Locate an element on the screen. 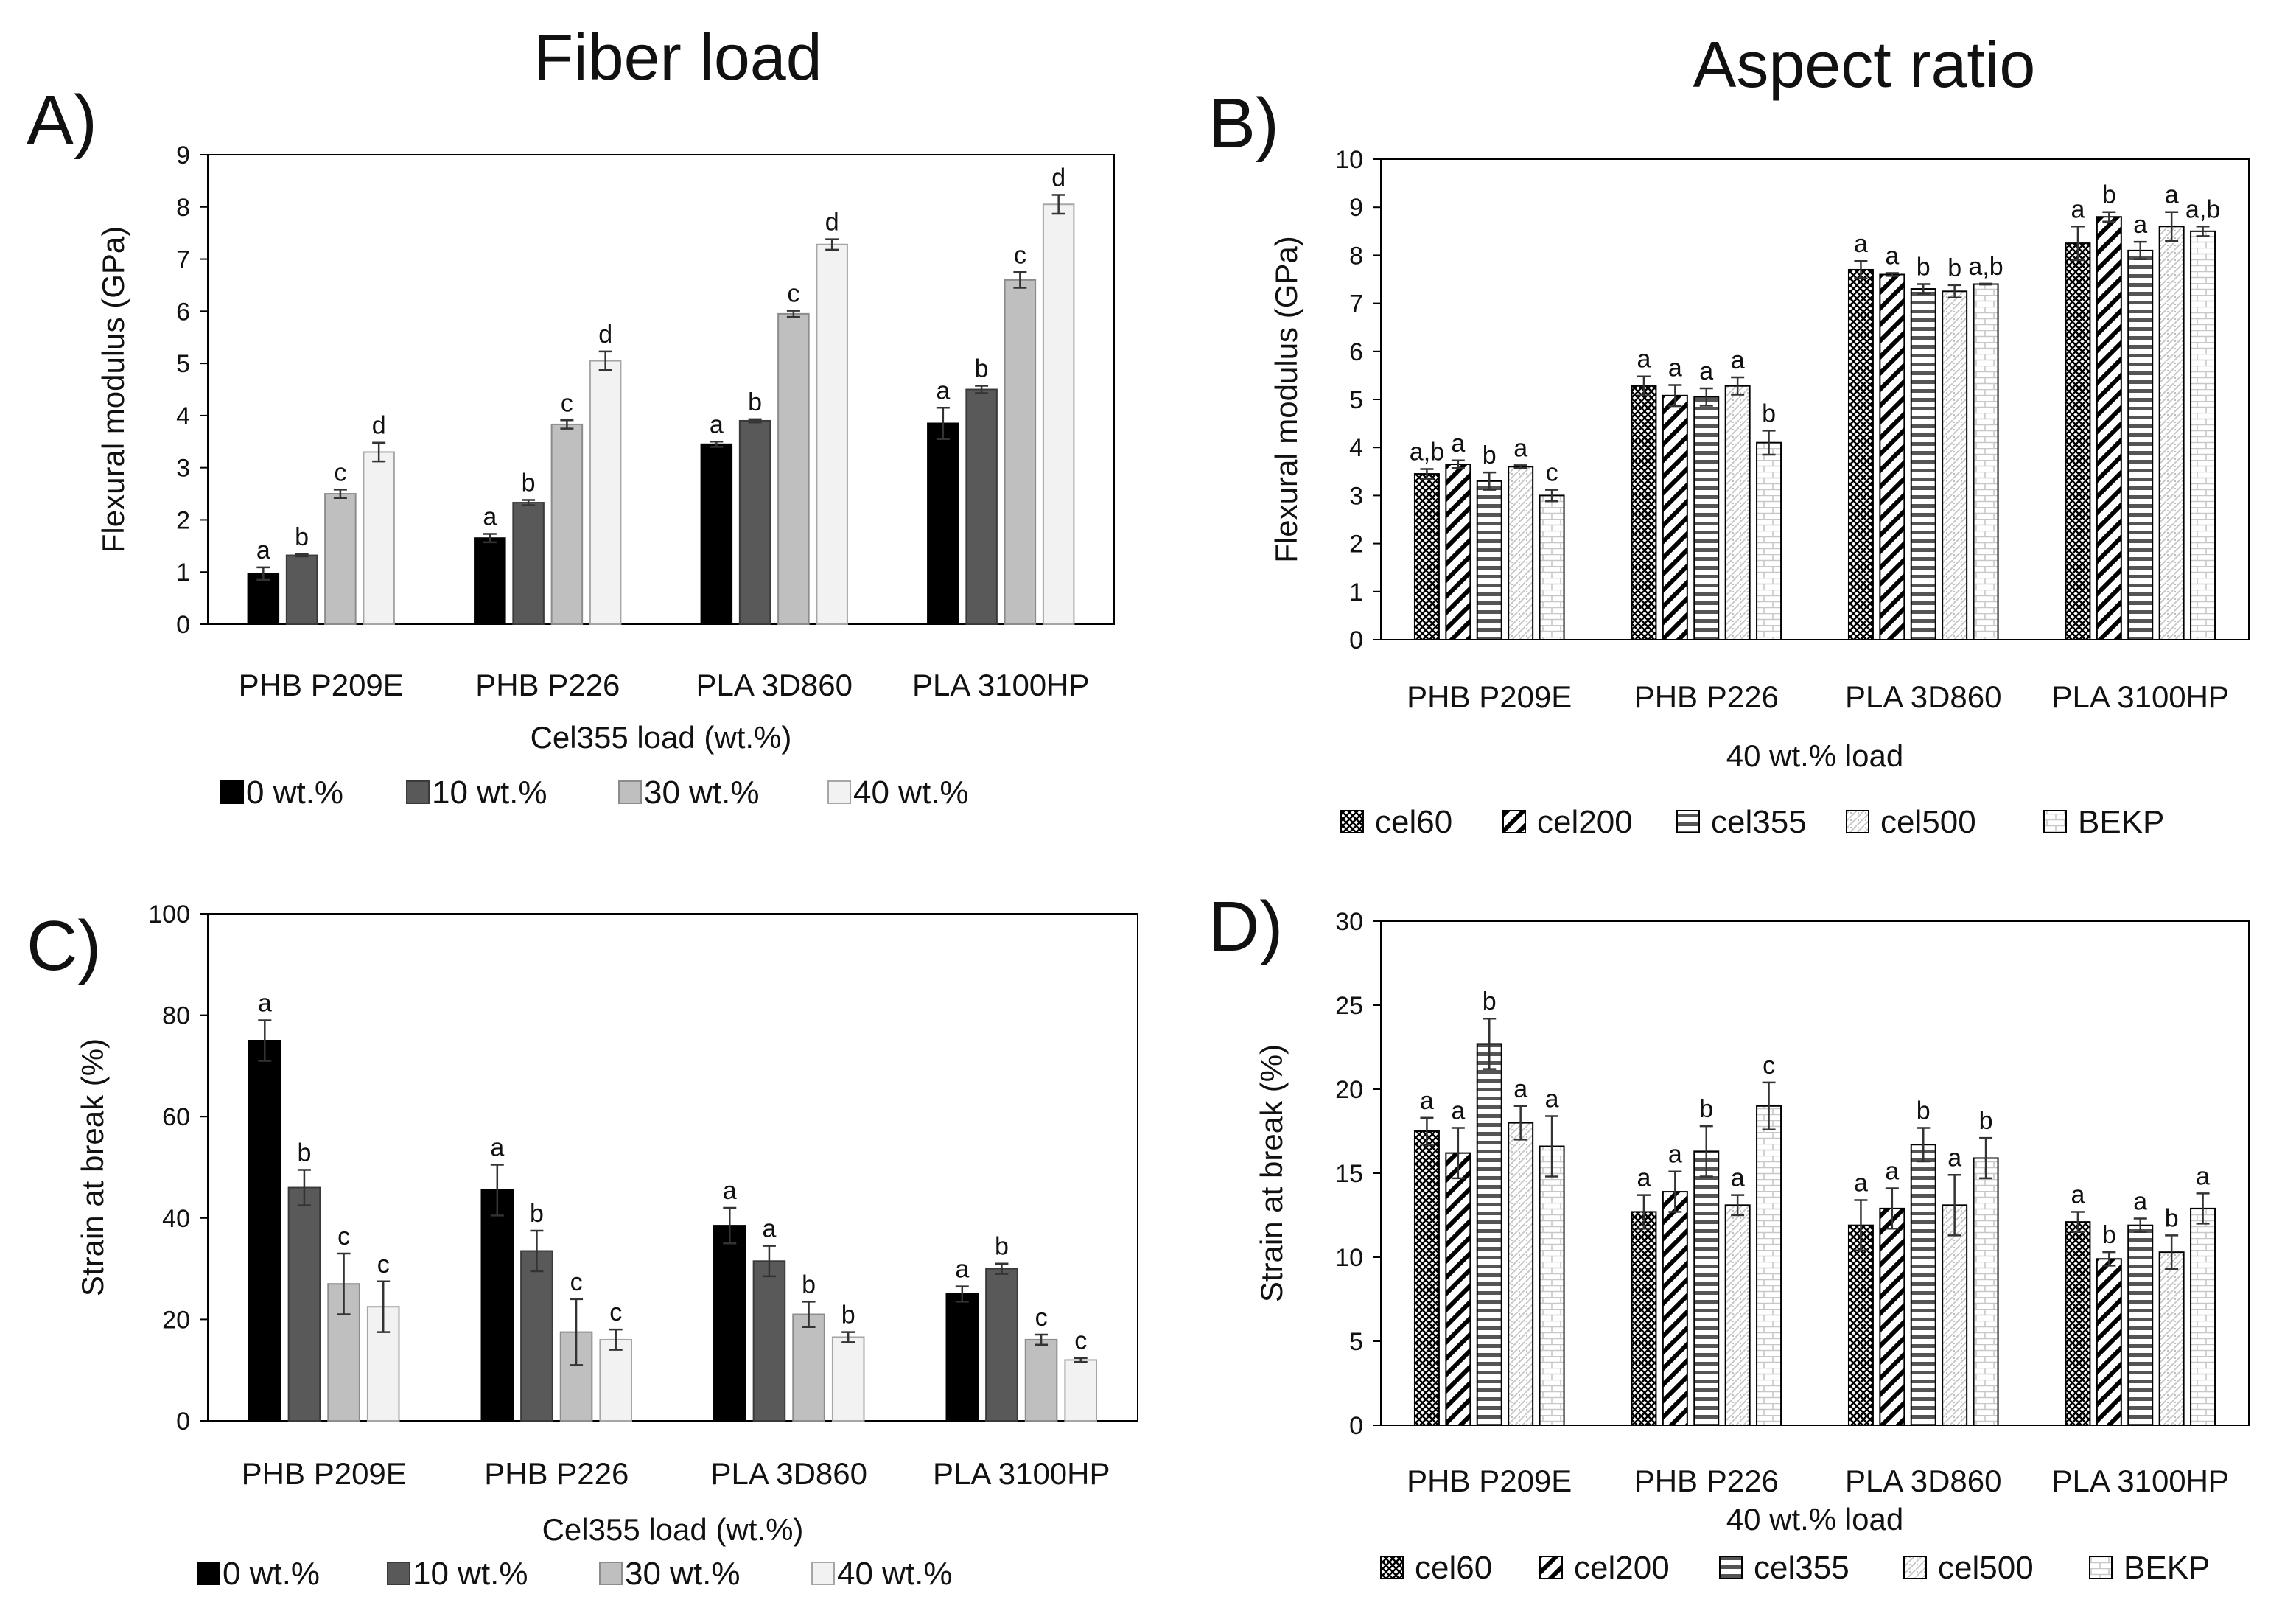  bar-cel355-pla-3d860 is located at coordinates (1923, 1285).